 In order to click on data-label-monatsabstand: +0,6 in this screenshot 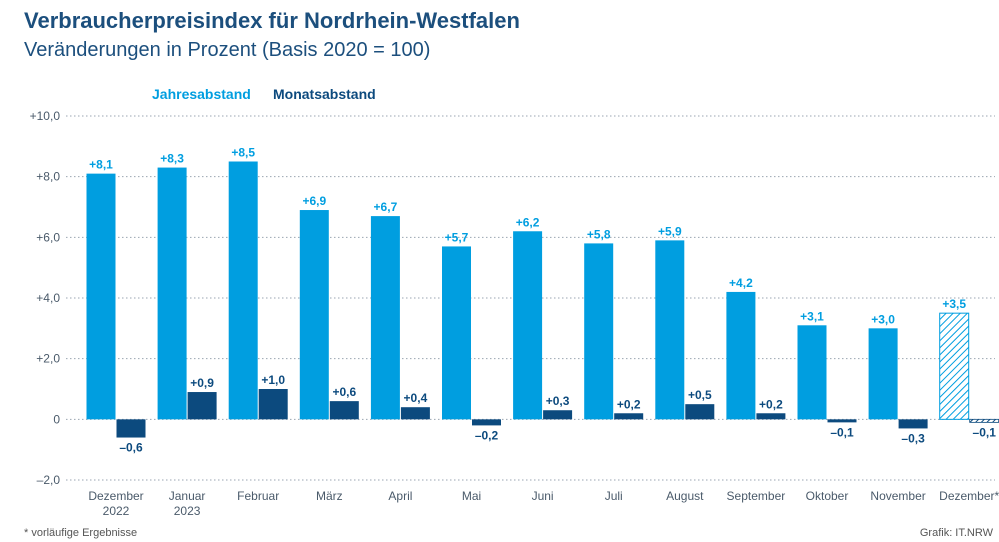, I will do `click(344, 392)`.